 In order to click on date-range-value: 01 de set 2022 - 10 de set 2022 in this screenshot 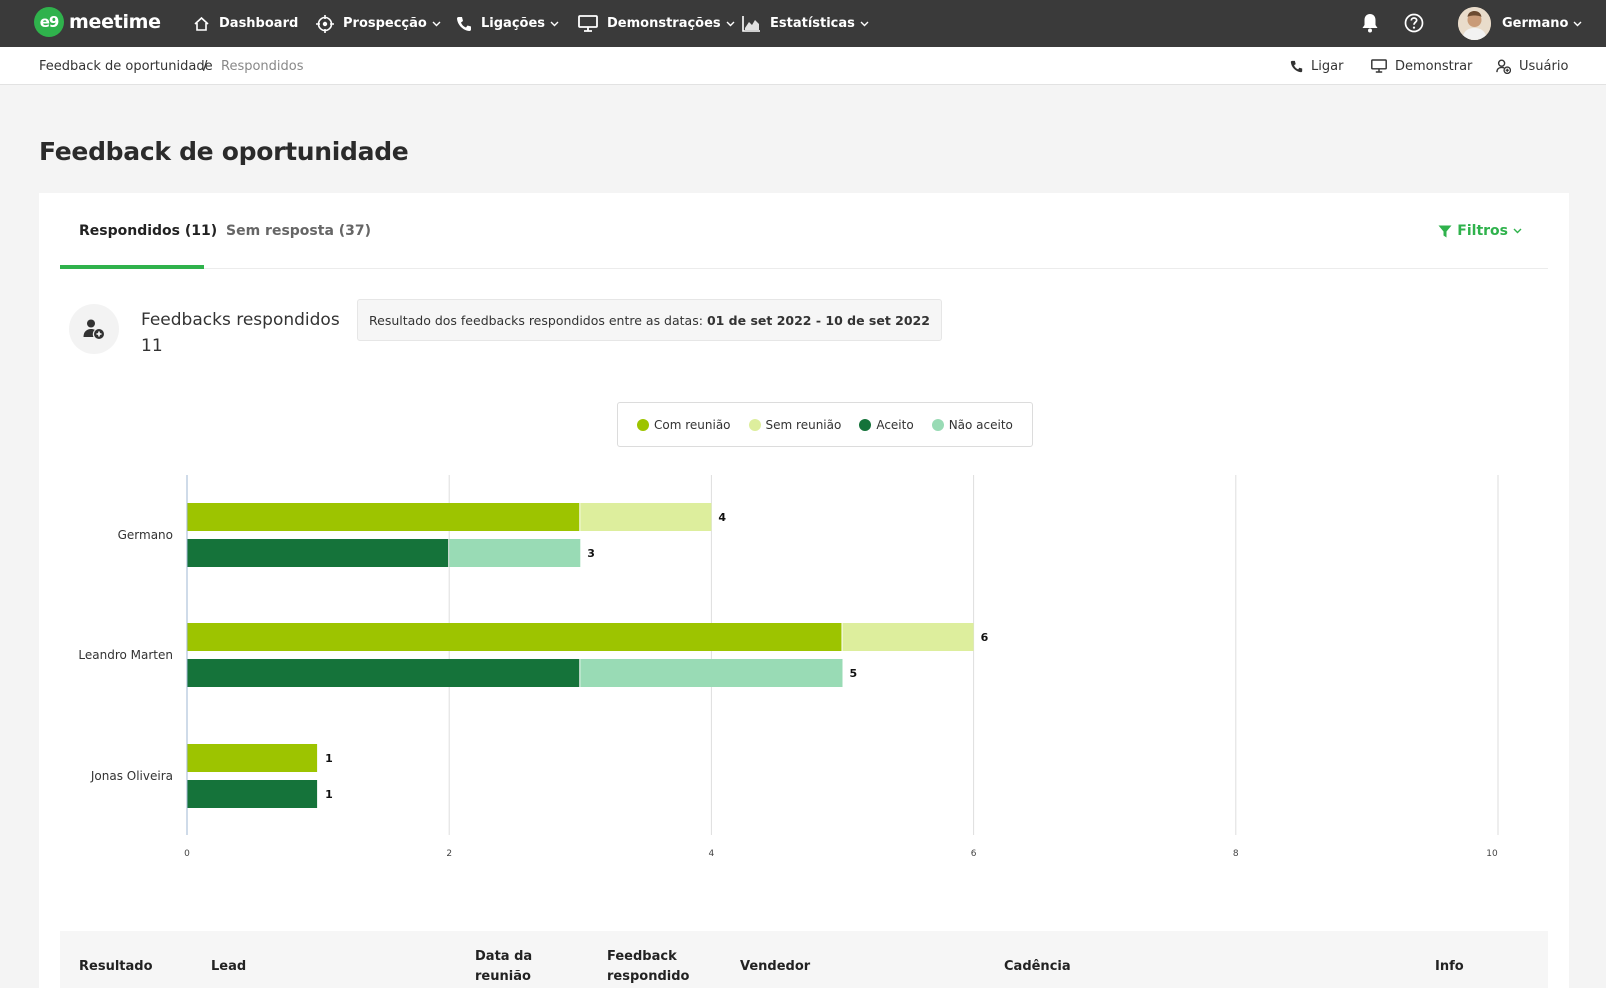, I will do `click(818, 320)`.